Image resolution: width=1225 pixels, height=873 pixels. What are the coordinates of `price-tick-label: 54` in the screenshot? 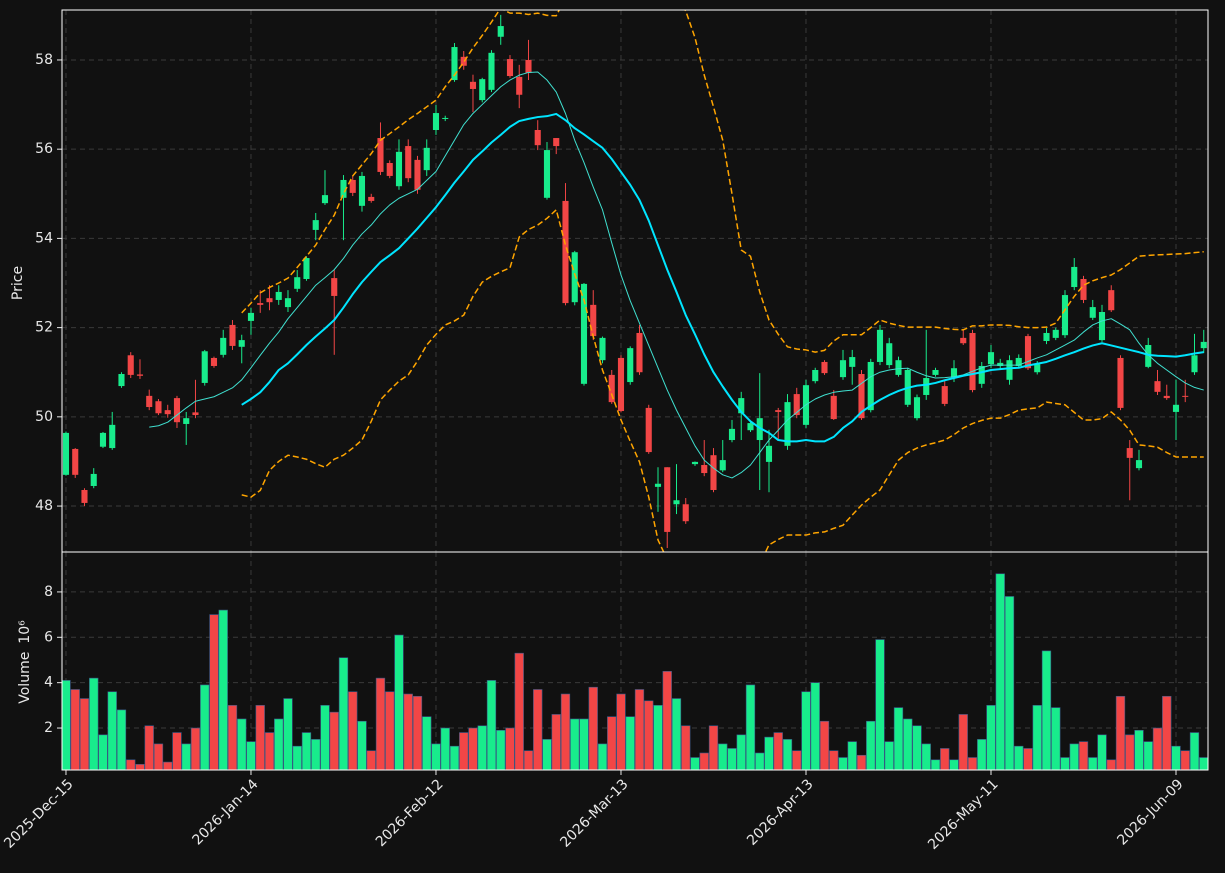 It's located at (44, 238).